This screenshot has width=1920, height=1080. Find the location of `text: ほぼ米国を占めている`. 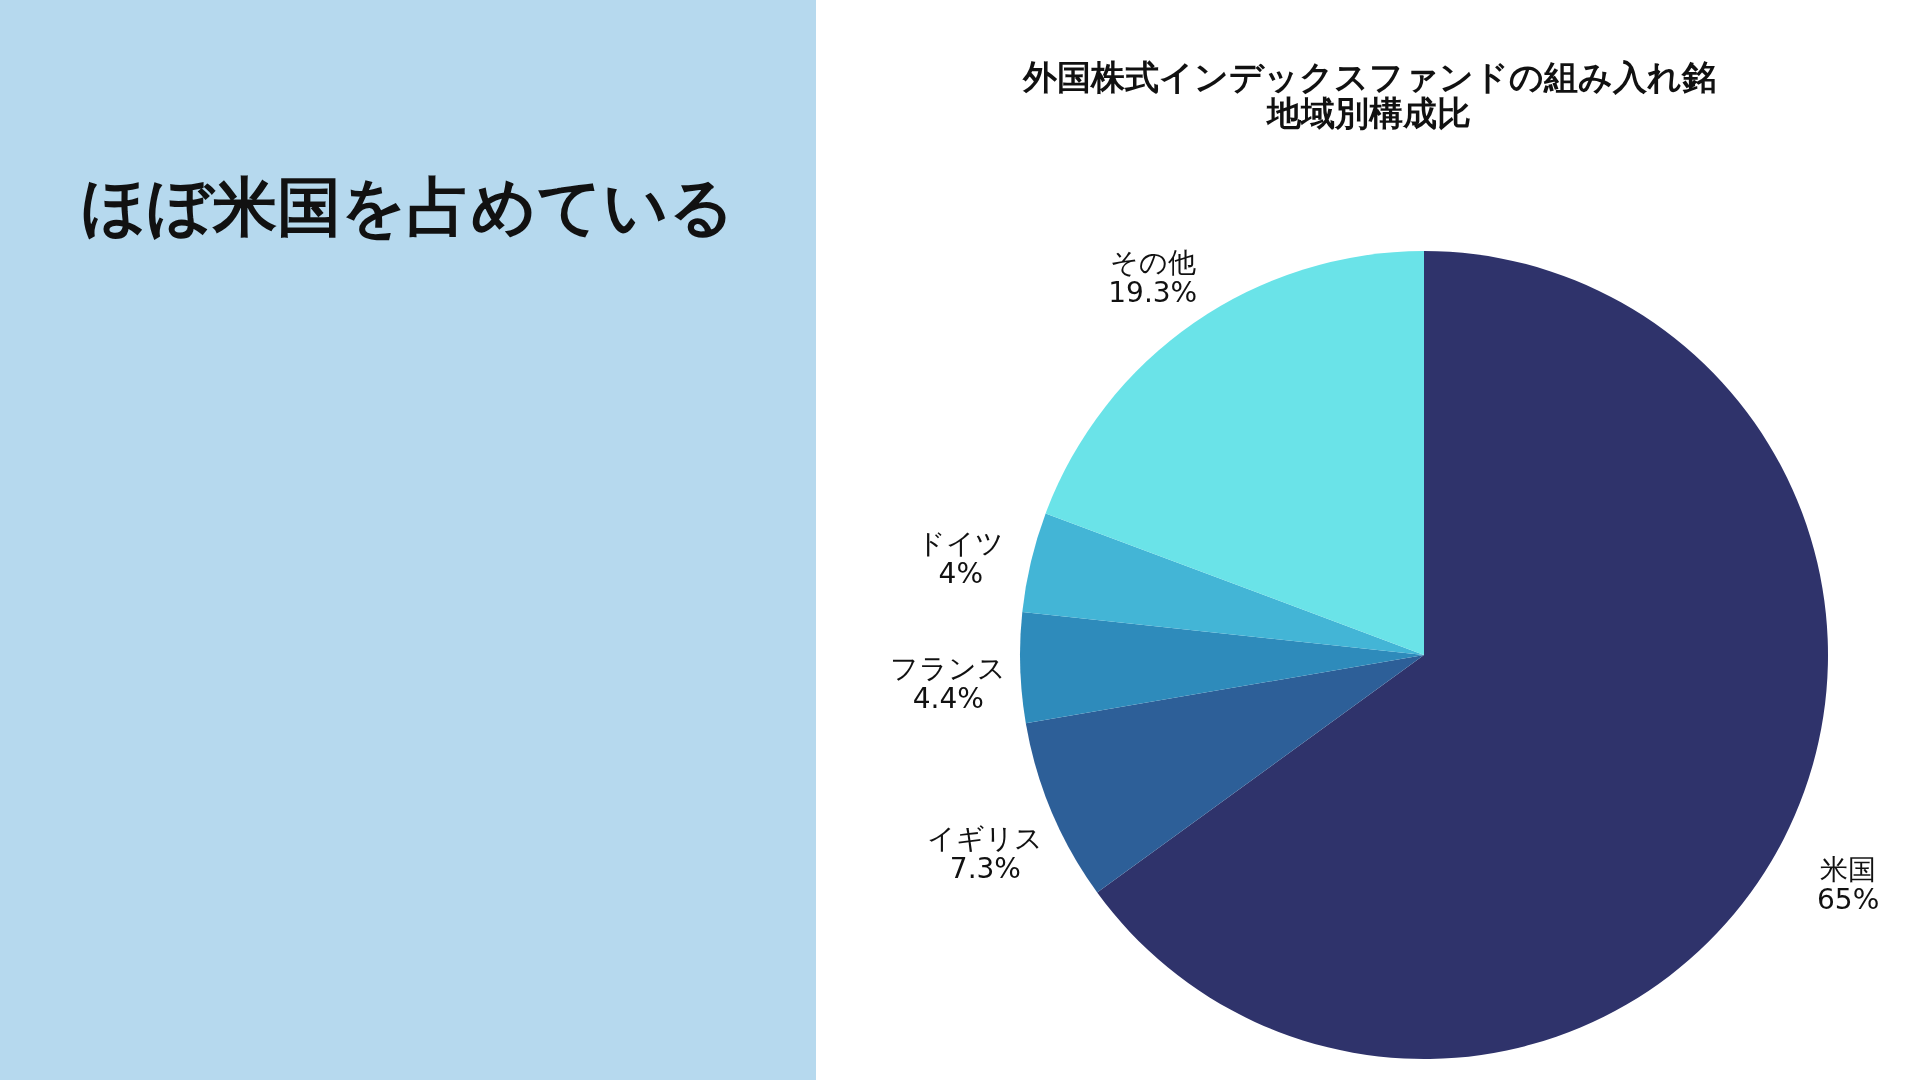

text: ほぼ米国を占めている is located at coordinates (408, 207).